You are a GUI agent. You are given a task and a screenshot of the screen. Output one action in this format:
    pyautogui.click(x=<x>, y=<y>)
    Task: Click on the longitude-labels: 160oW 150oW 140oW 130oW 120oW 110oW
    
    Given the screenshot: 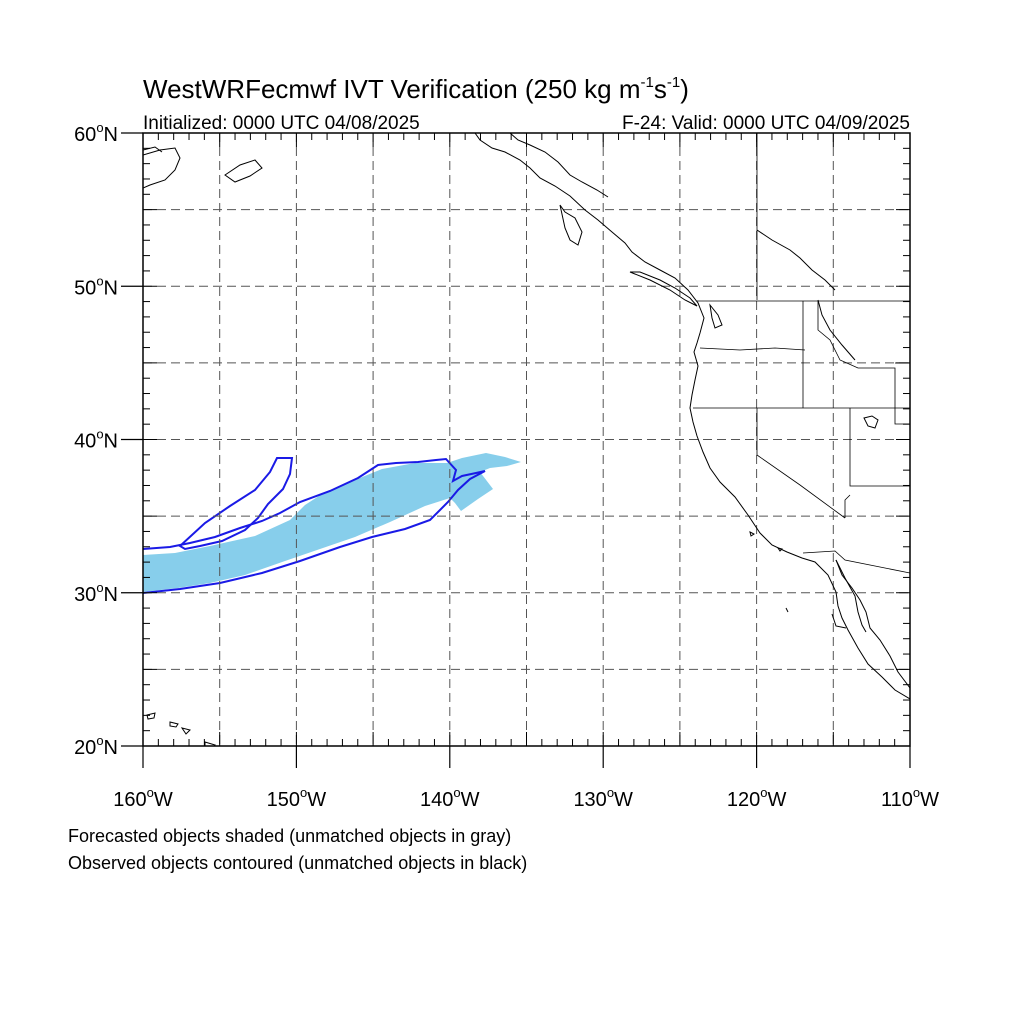 What is the action you would take?
    pyautogui.click(x=526, y=778)
    